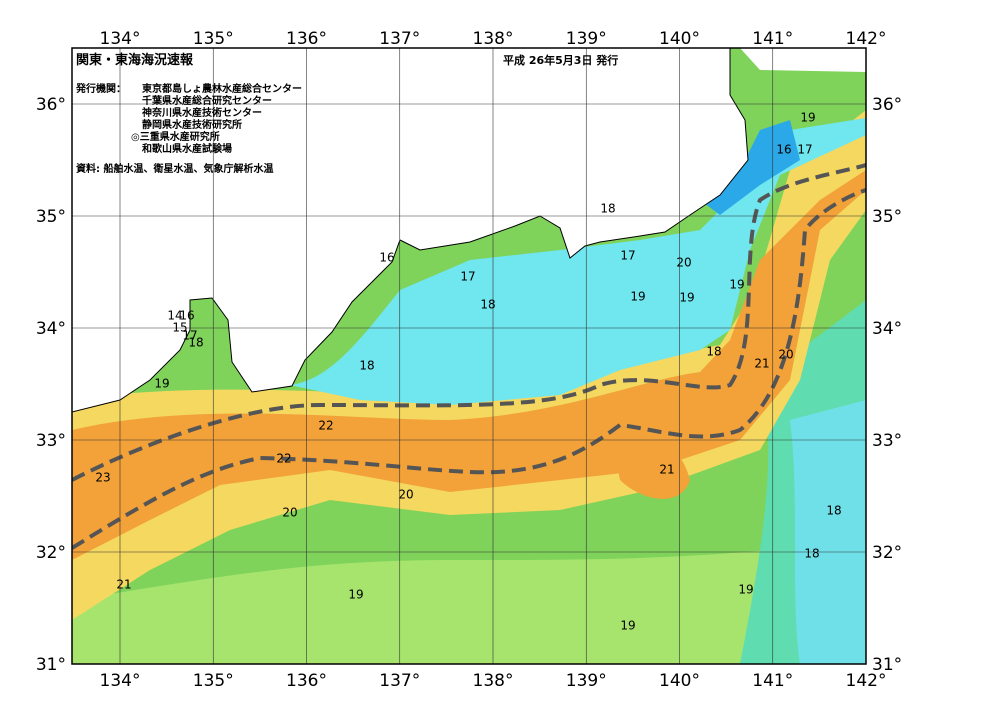  I want to click on lon-label-bottom: 134°, so click(120, 681).